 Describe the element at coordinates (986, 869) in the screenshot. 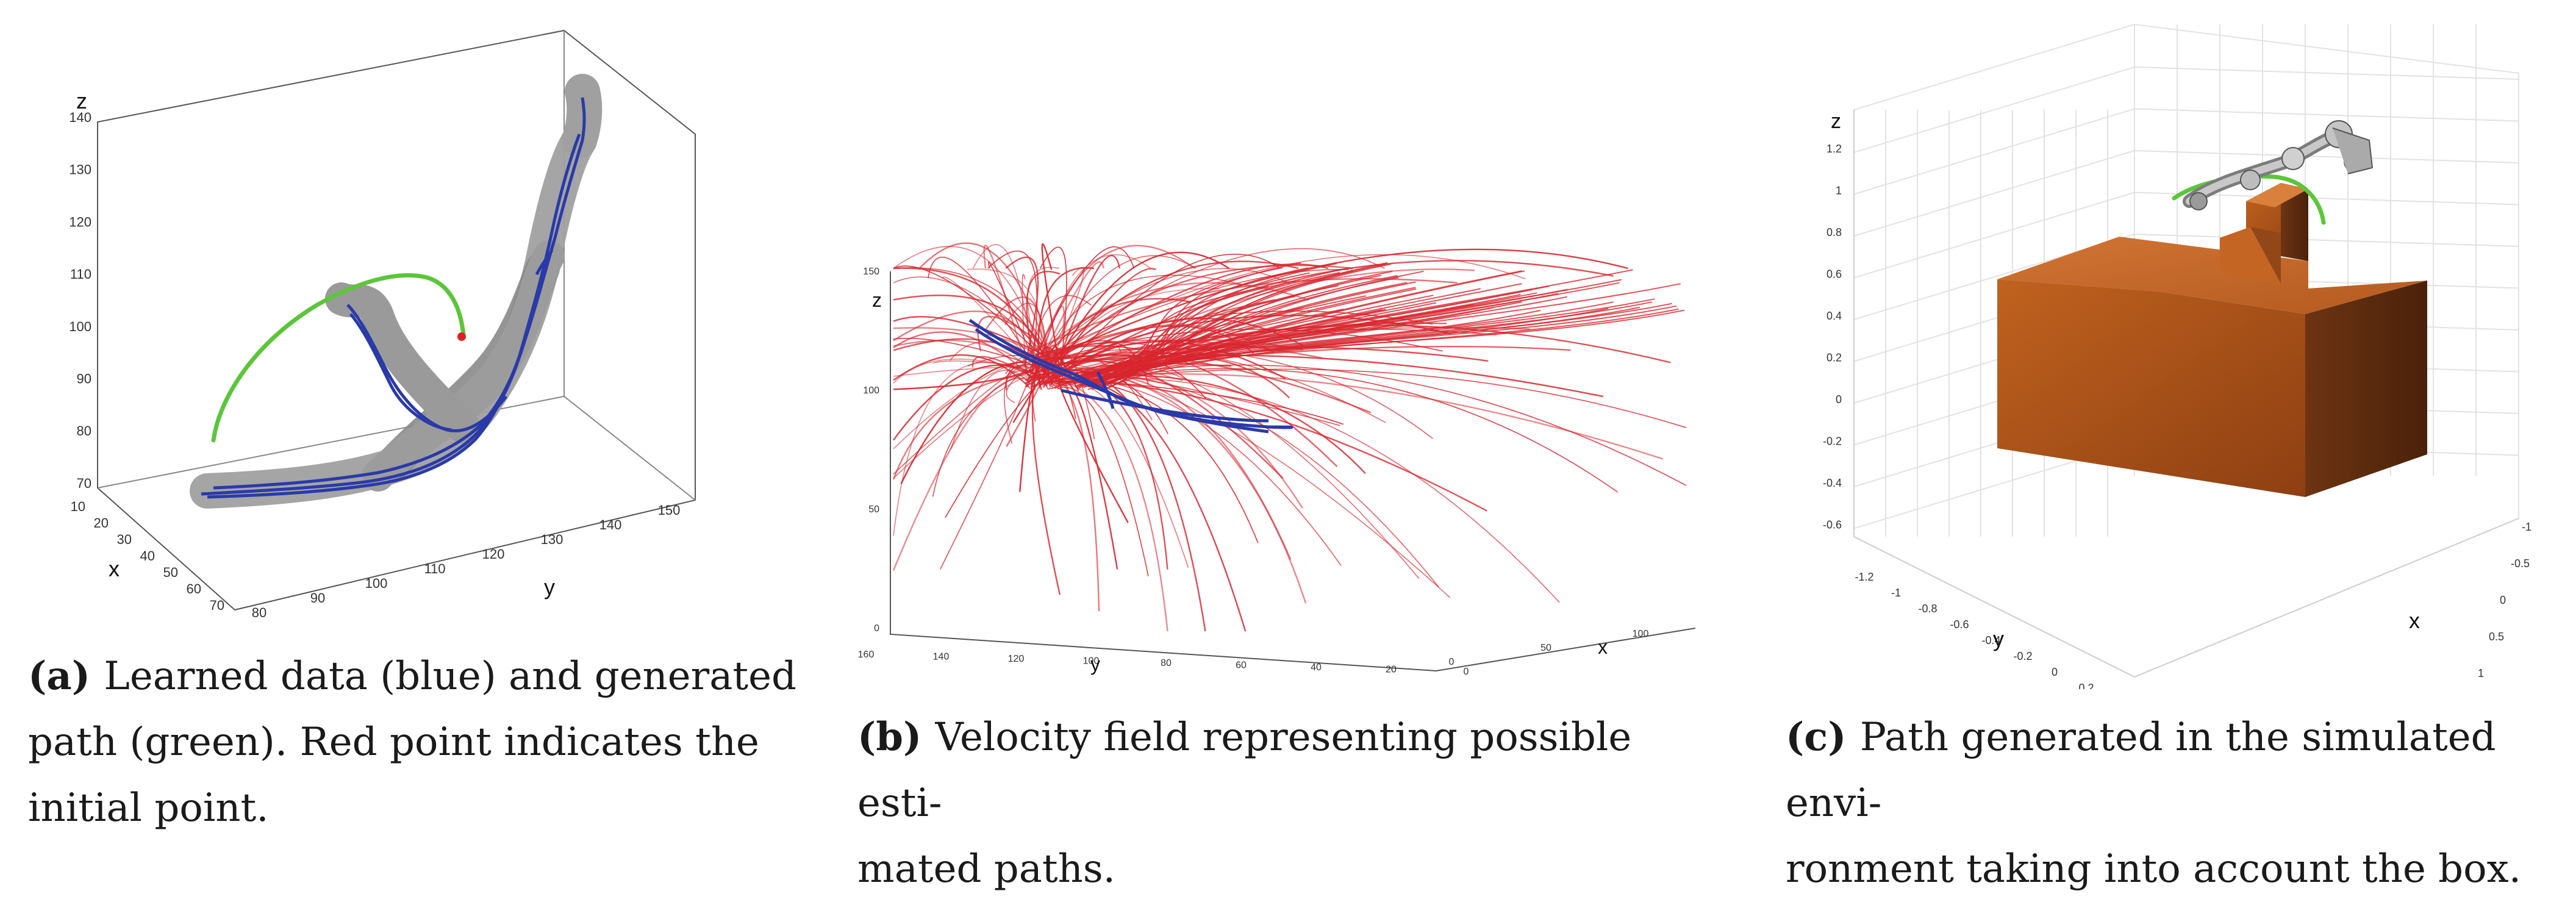

I see `caption-line-2: mated paths.` at that location.